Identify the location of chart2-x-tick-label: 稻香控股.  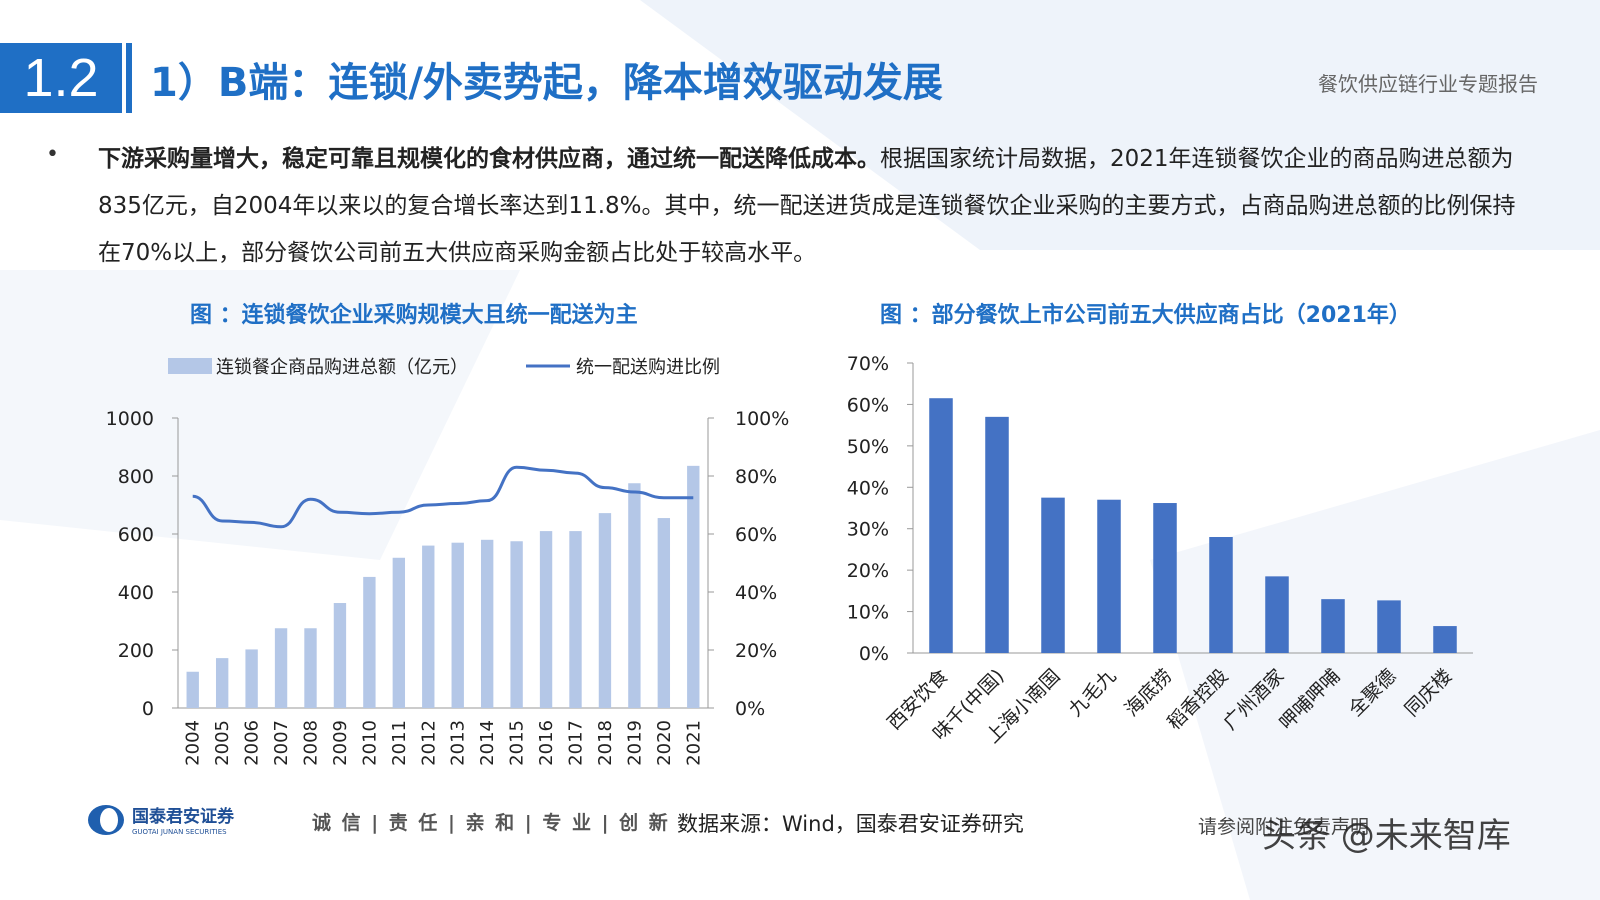
(1197, 699).